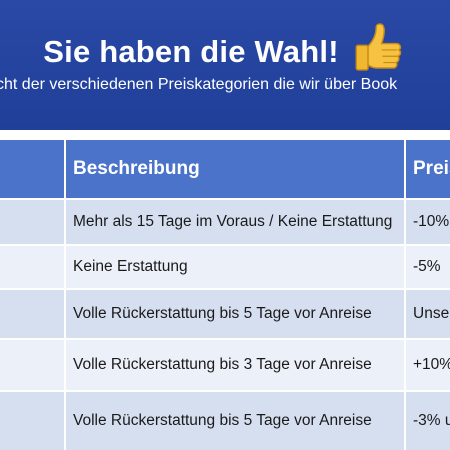 This screenshot has width=450, height=450. What do you see at coordinates (234, 169) in the screenshot?
I see `header-cell-description: Beschreibung` at bounding box center [234, 169].